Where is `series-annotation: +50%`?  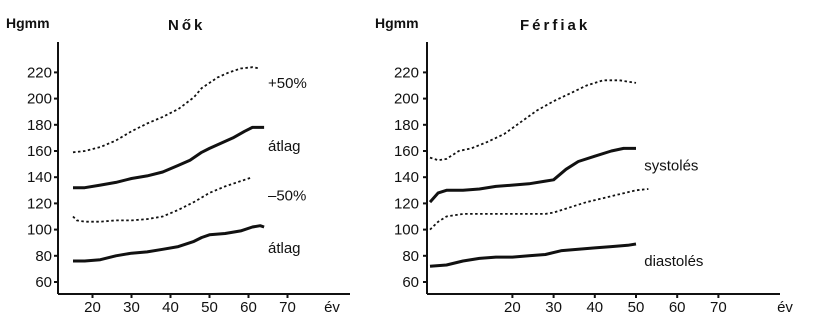
series-annotation: +50% is located at coordinates (287, 83).